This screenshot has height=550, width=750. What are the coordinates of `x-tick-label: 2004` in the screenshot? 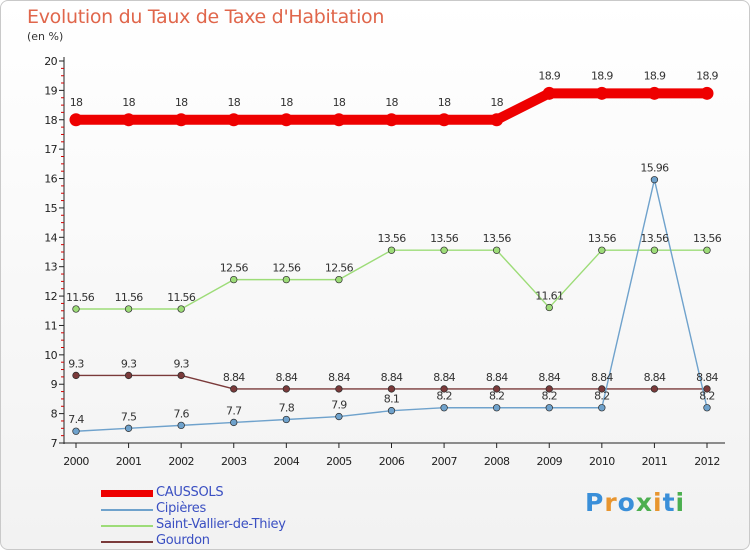 It's located at (287, 461).